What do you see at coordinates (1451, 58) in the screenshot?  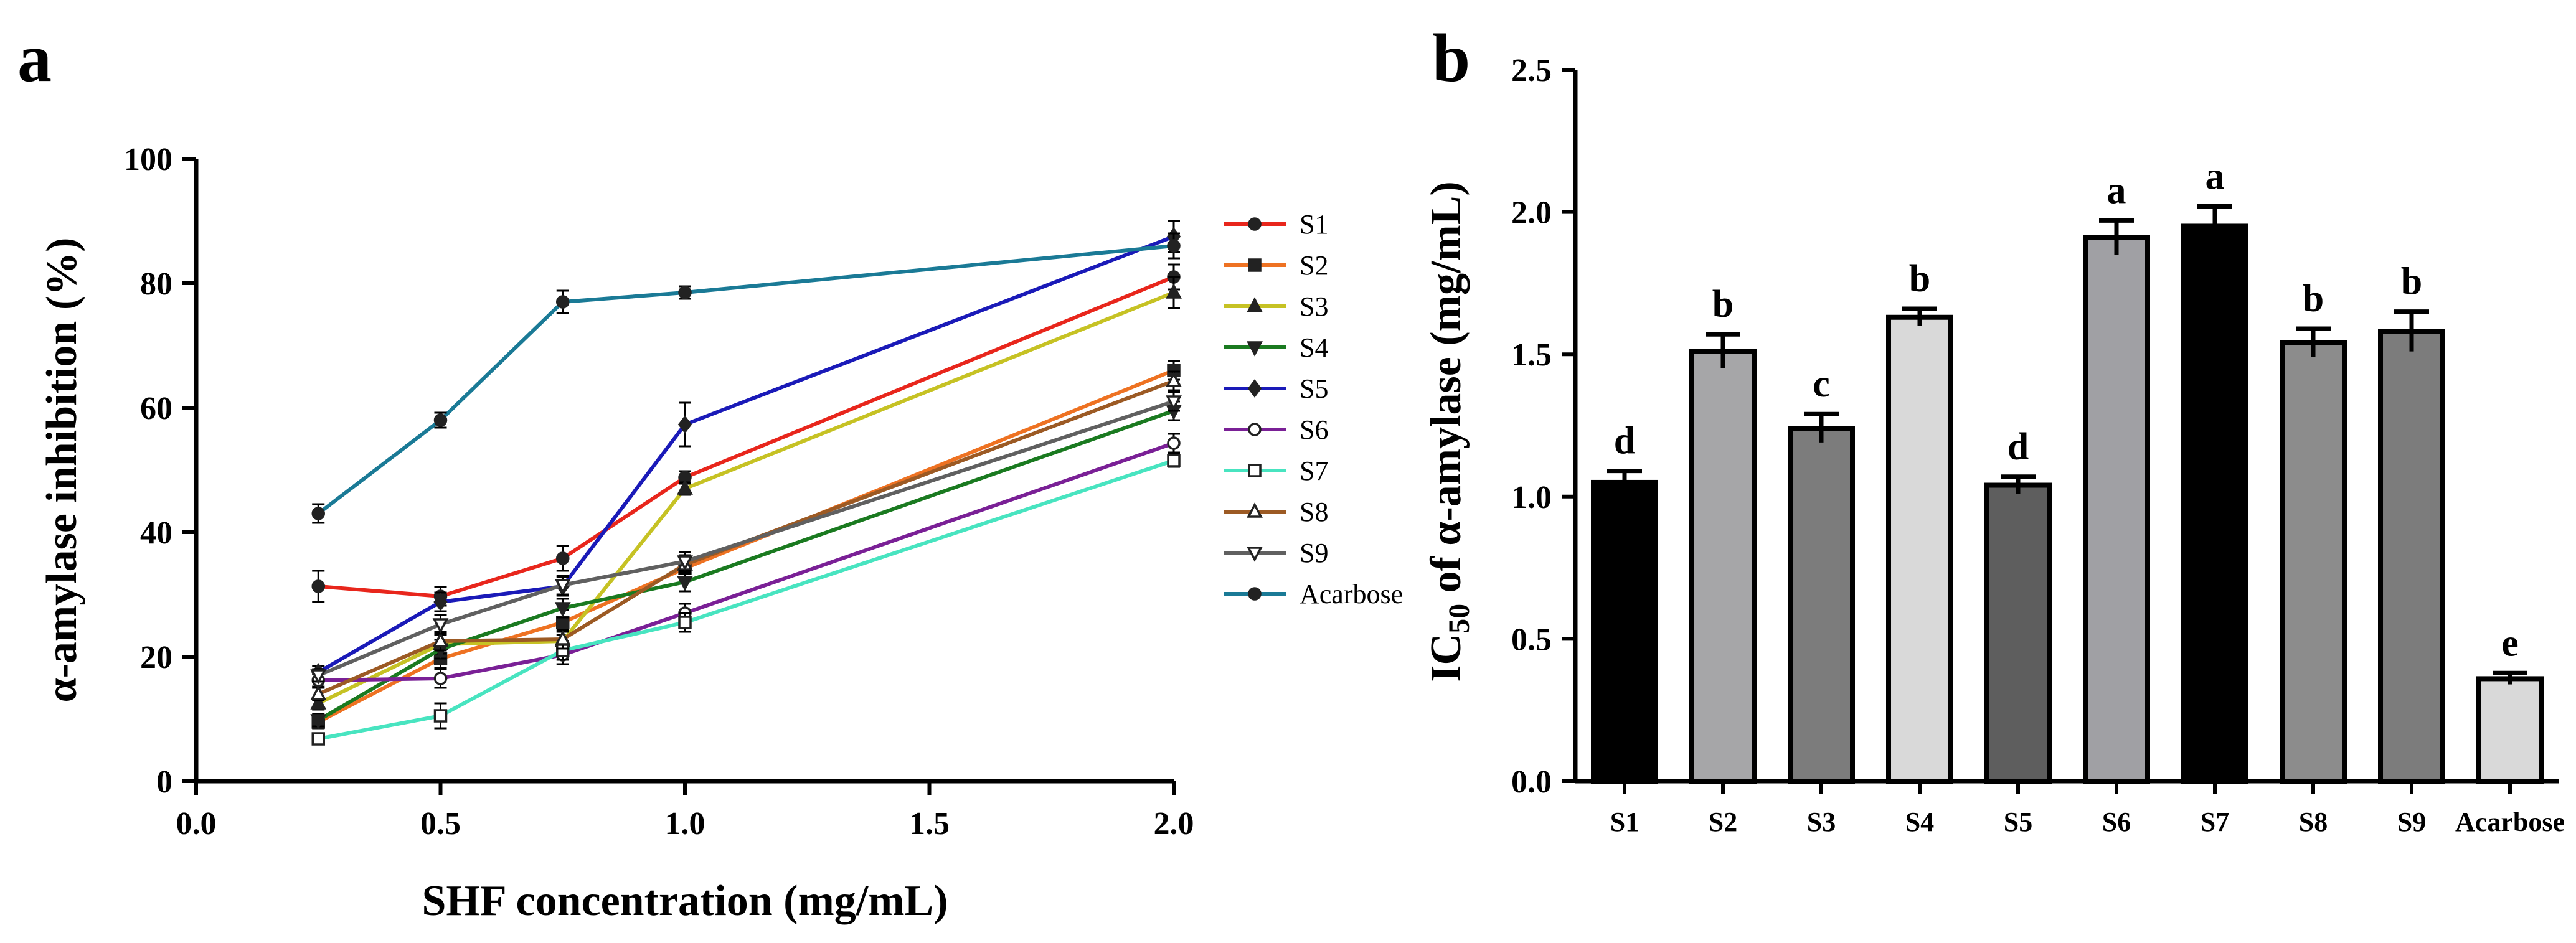 I see `panel-b-label: b` at bounding box center [1451, 58].